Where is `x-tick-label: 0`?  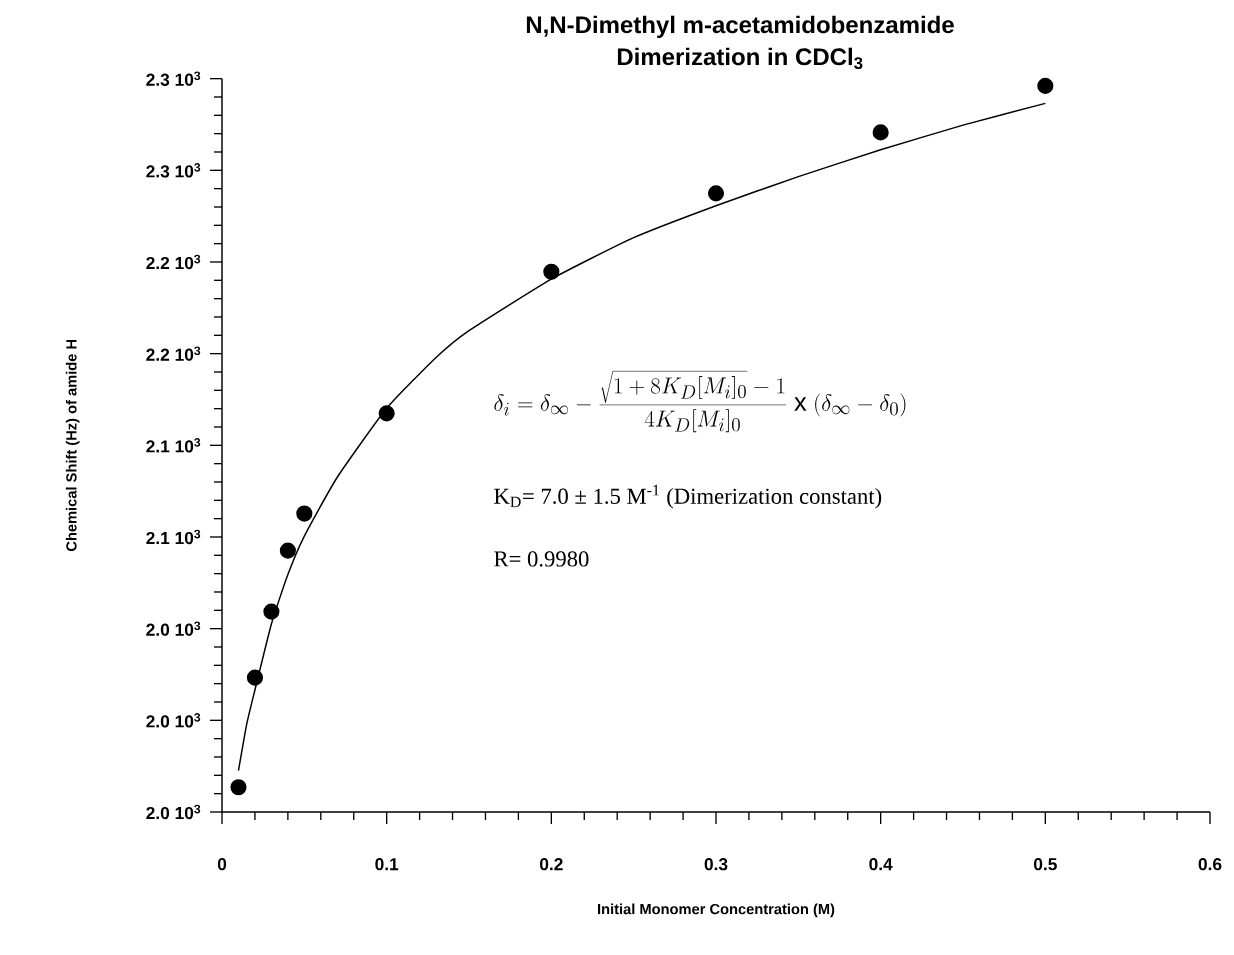 x-tick-label: 0 is located at coordinates (222, 864).